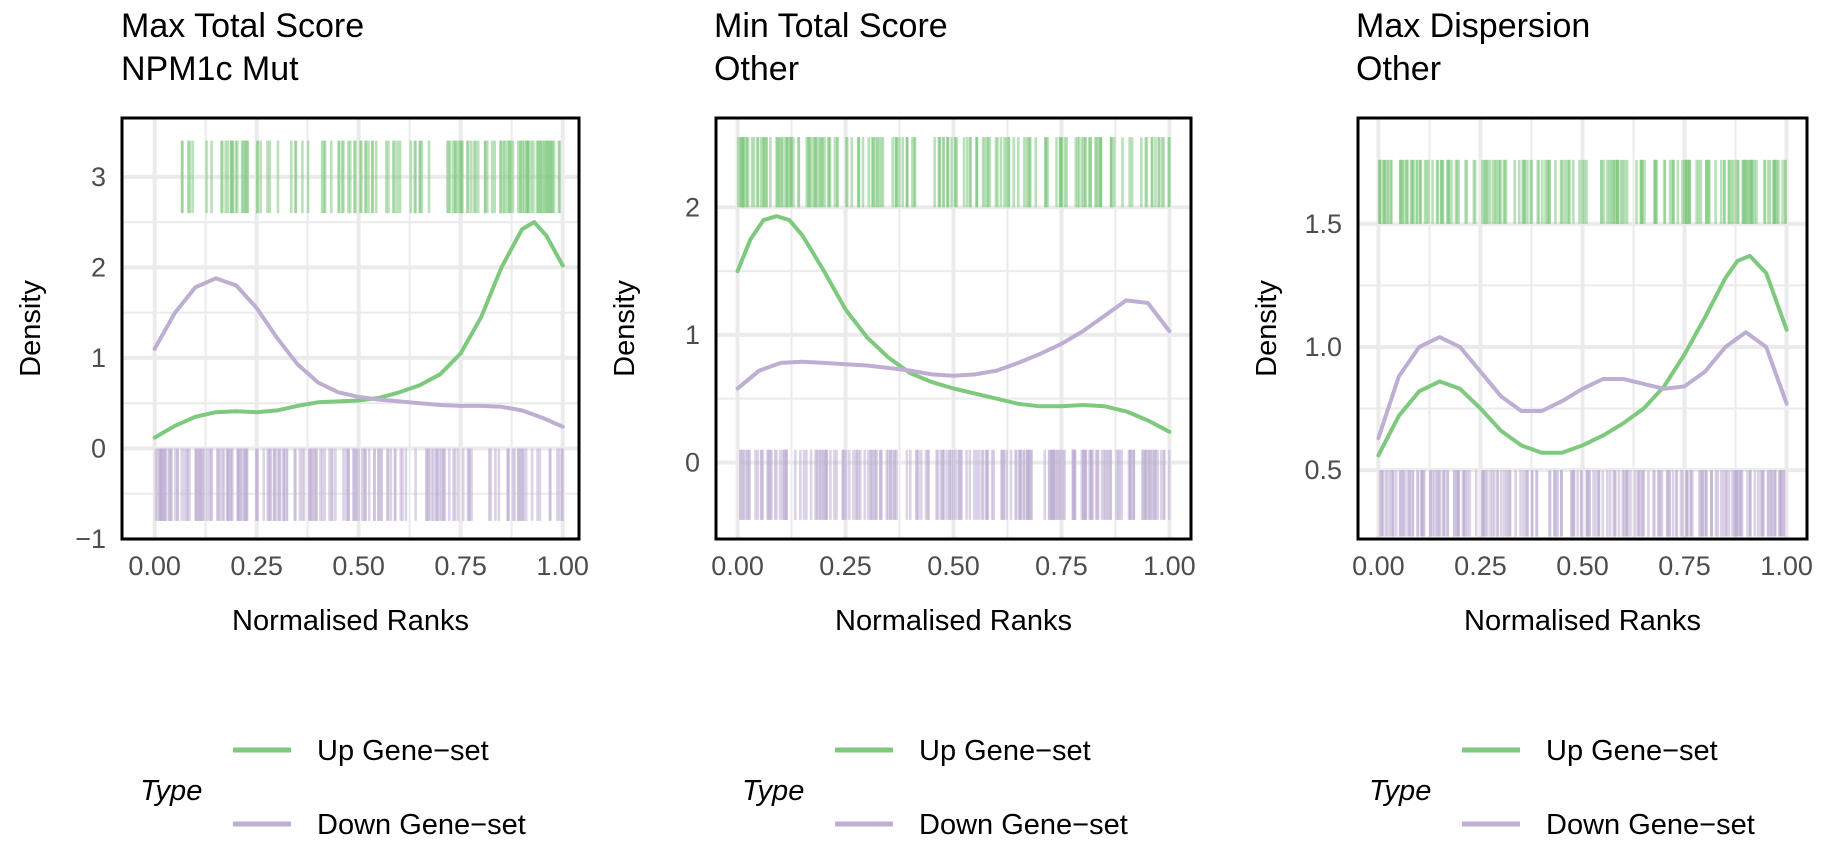 The width and height of the screenshot is (1827, 844). Describe the element at coordinates (242, 26) in the screenshot. I see `chart-title-line: Max Total Score` at that location.